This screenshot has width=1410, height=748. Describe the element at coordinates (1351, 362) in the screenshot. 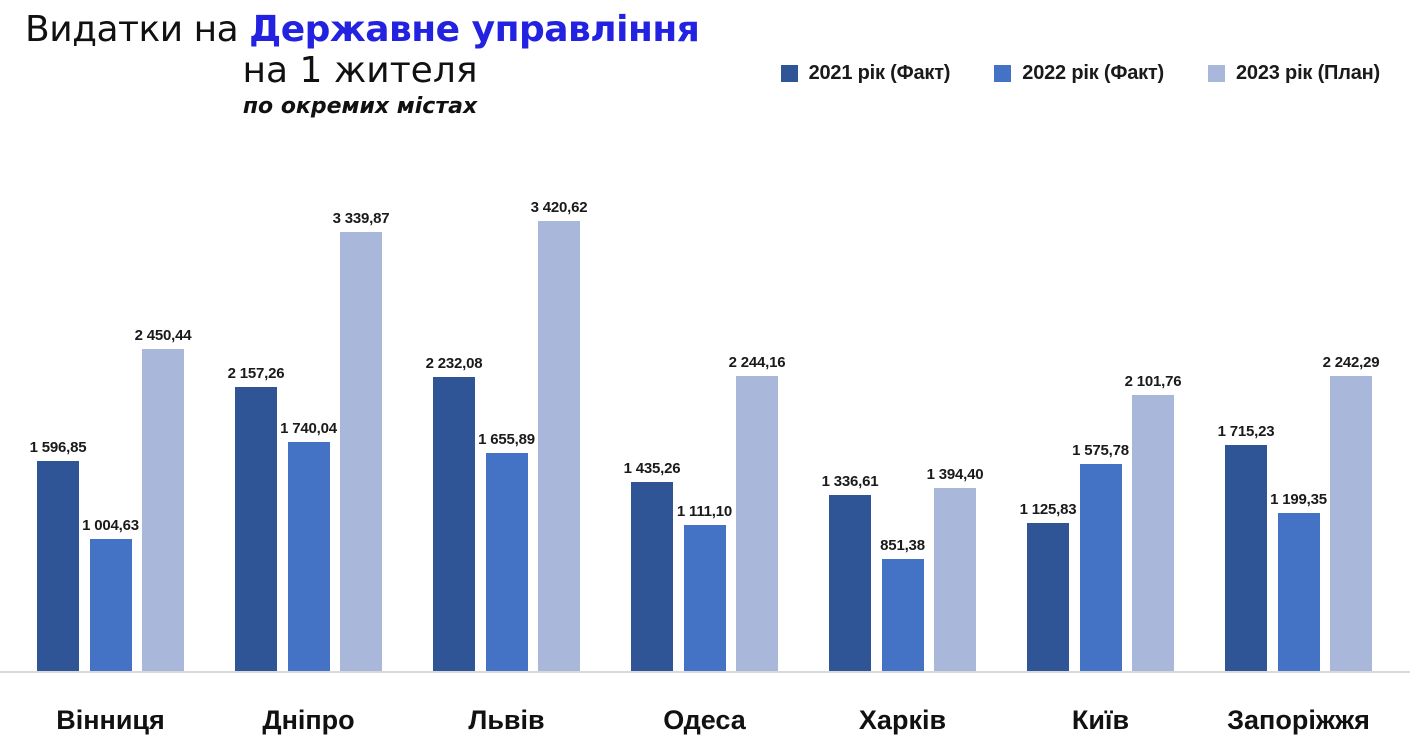

I see `value-label-series3-7: 2 242,29` at that location.